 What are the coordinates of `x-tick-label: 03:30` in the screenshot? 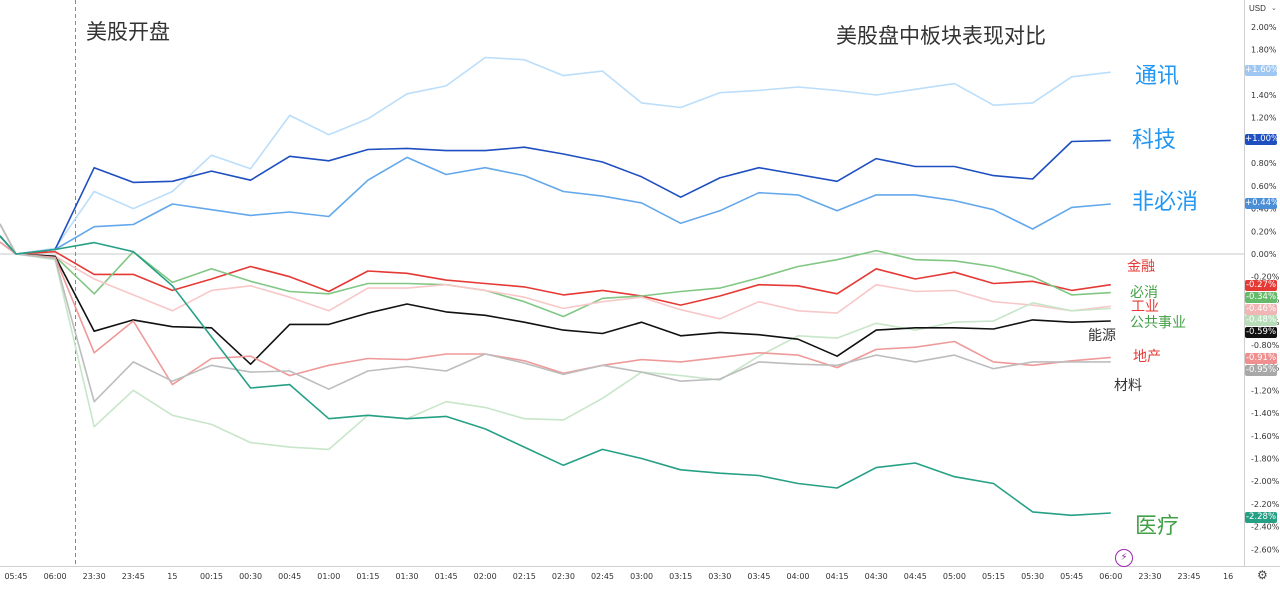 It's located at (719, 576).